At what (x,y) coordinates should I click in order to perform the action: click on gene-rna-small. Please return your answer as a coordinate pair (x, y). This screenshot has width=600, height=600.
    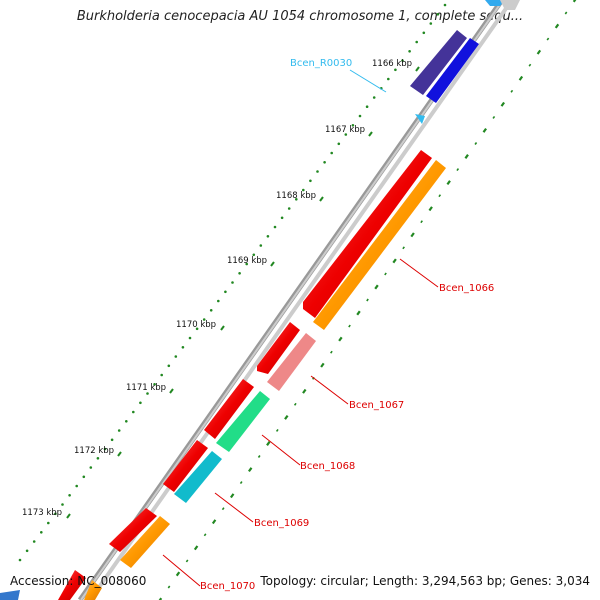
    Looking at the image, I should click on (420, 119).